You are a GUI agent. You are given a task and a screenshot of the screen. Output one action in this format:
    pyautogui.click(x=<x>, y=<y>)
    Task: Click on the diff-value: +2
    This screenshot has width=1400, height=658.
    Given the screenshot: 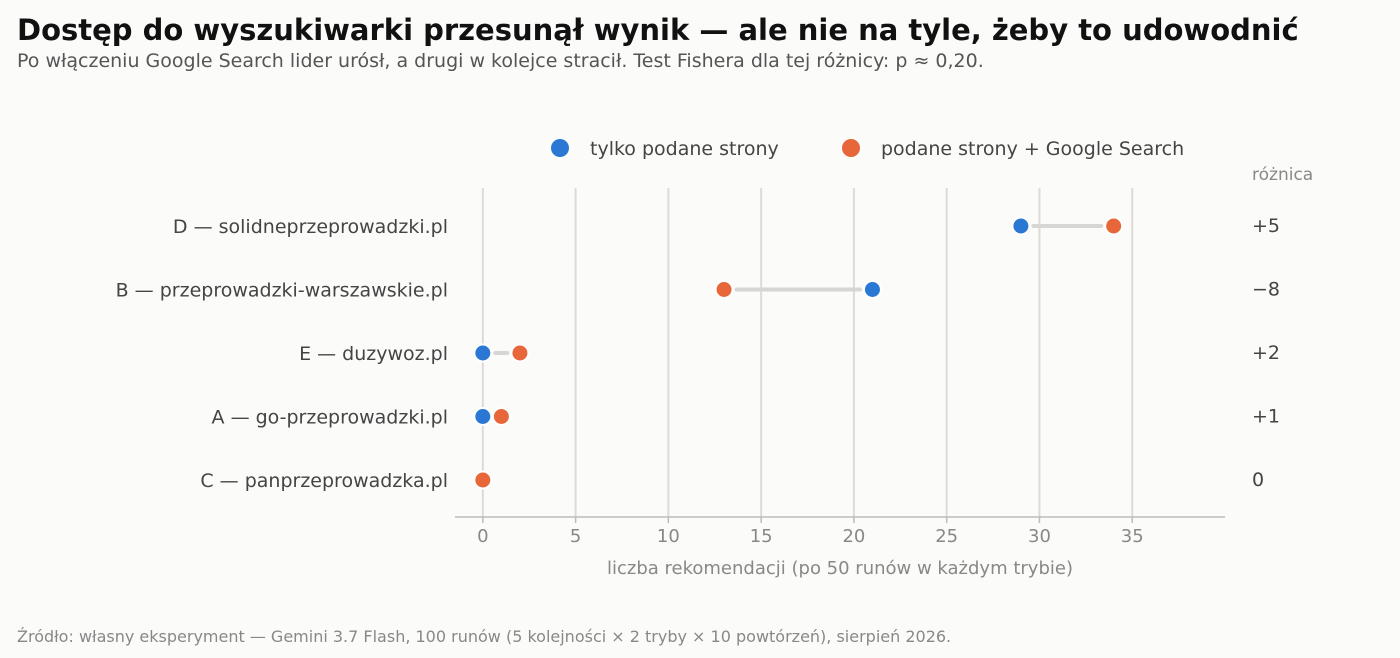 What is the action you would take?
    pyautogui.click(x=1266, y=353)
    